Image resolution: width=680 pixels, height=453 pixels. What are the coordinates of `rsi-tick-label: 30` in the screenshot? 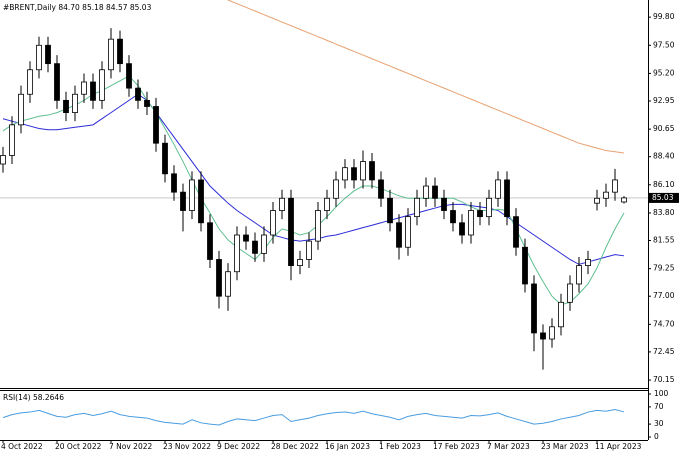 It's located at (659, 423).